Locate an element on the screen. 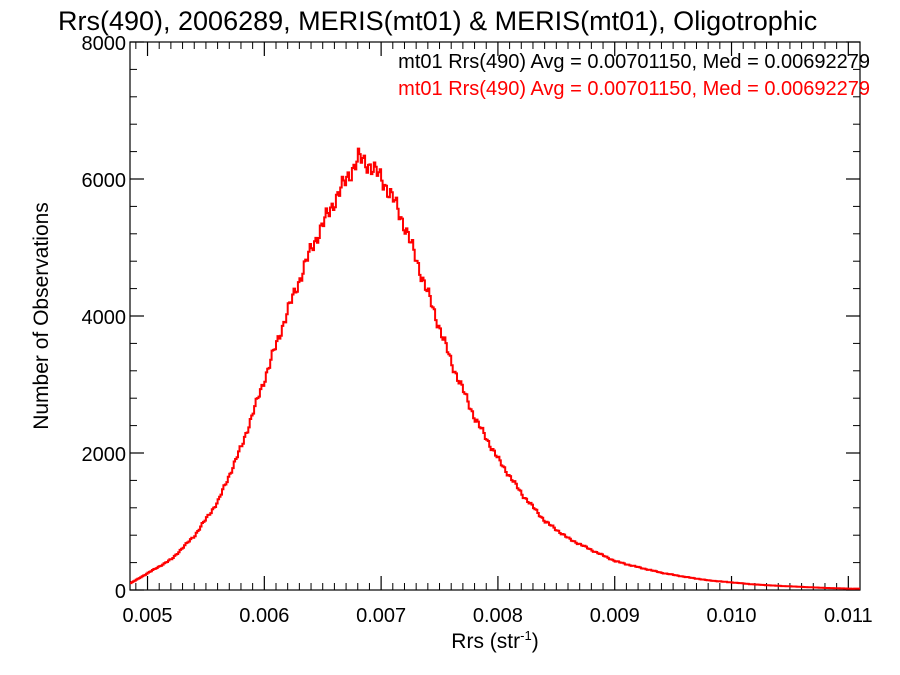  x-tick-label: 0.008 is located at coordinates (498, 616).